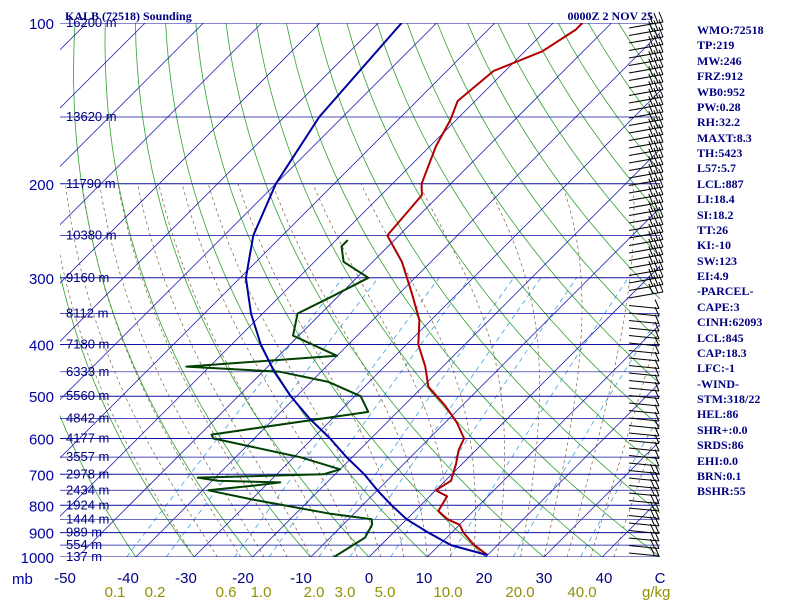 This screenshot has height=600, width=800. Describe the element at coordinates (722, 429) in the screenshot. I see `index-item: SHR+:0.0` at that location.